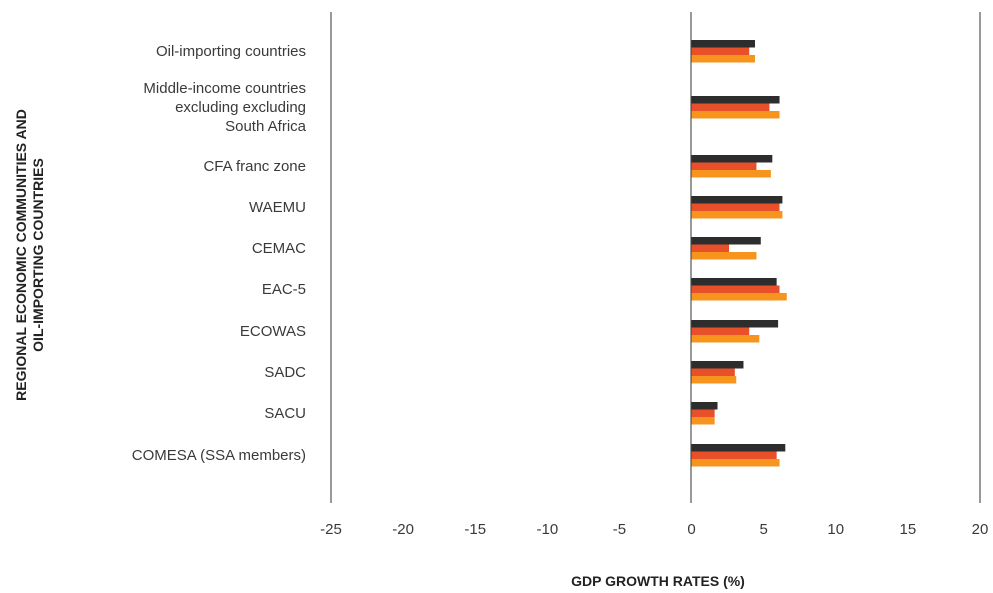 The image size is (993, 593). What do you see at coordinates (240, 107) in the screenshot?
I see `category-label-1-line-1: excluding excluding` at bounding box center [240, 107].